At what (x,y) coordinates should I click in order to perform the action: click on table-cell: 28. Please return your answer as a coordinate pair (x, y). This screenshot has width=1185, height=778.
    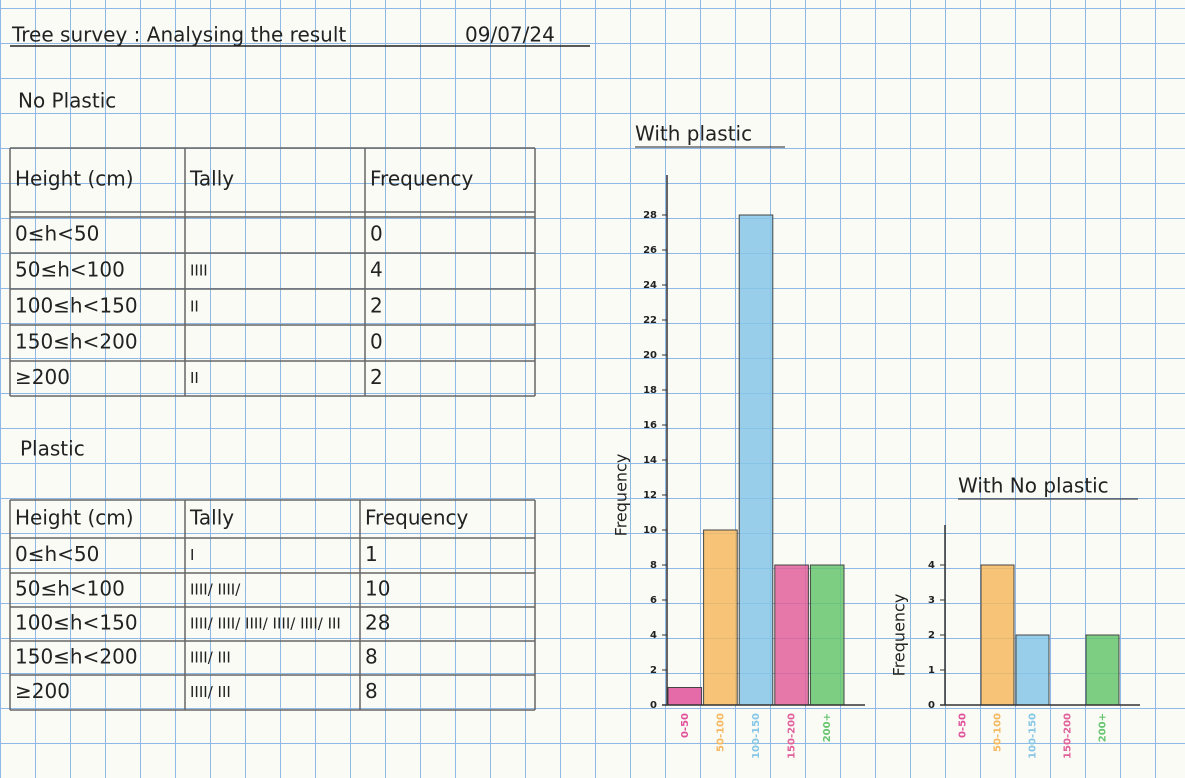
    Looking at the image, I should click on (377, 623).